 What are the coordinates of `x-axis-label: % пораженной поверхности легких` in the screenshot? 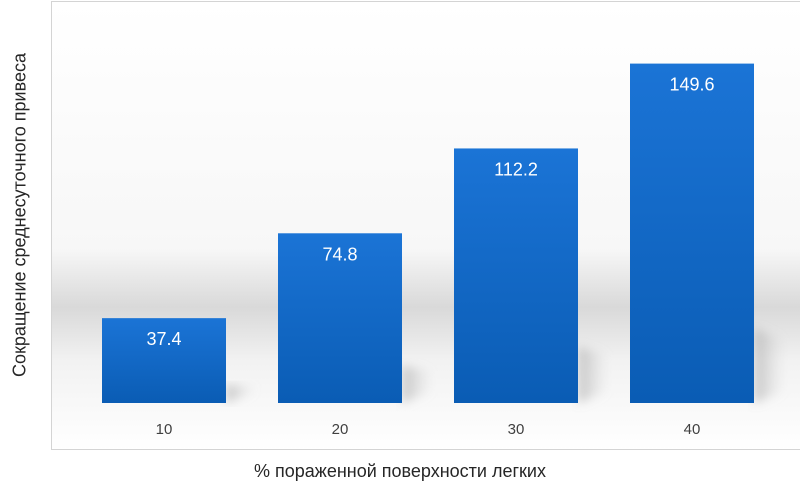 It's located at (400, 471).